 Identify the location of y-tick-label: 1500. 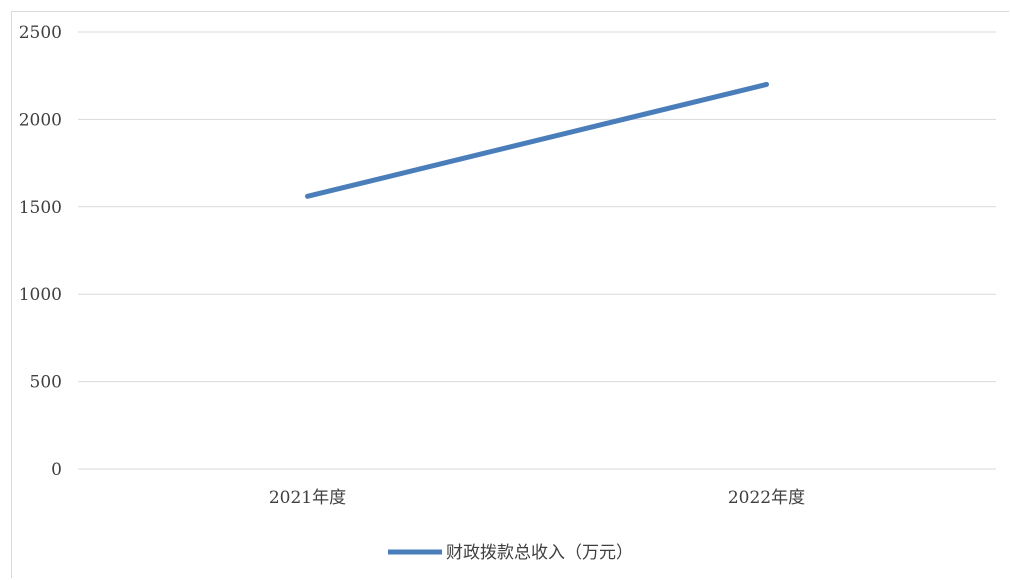
(40, 208).